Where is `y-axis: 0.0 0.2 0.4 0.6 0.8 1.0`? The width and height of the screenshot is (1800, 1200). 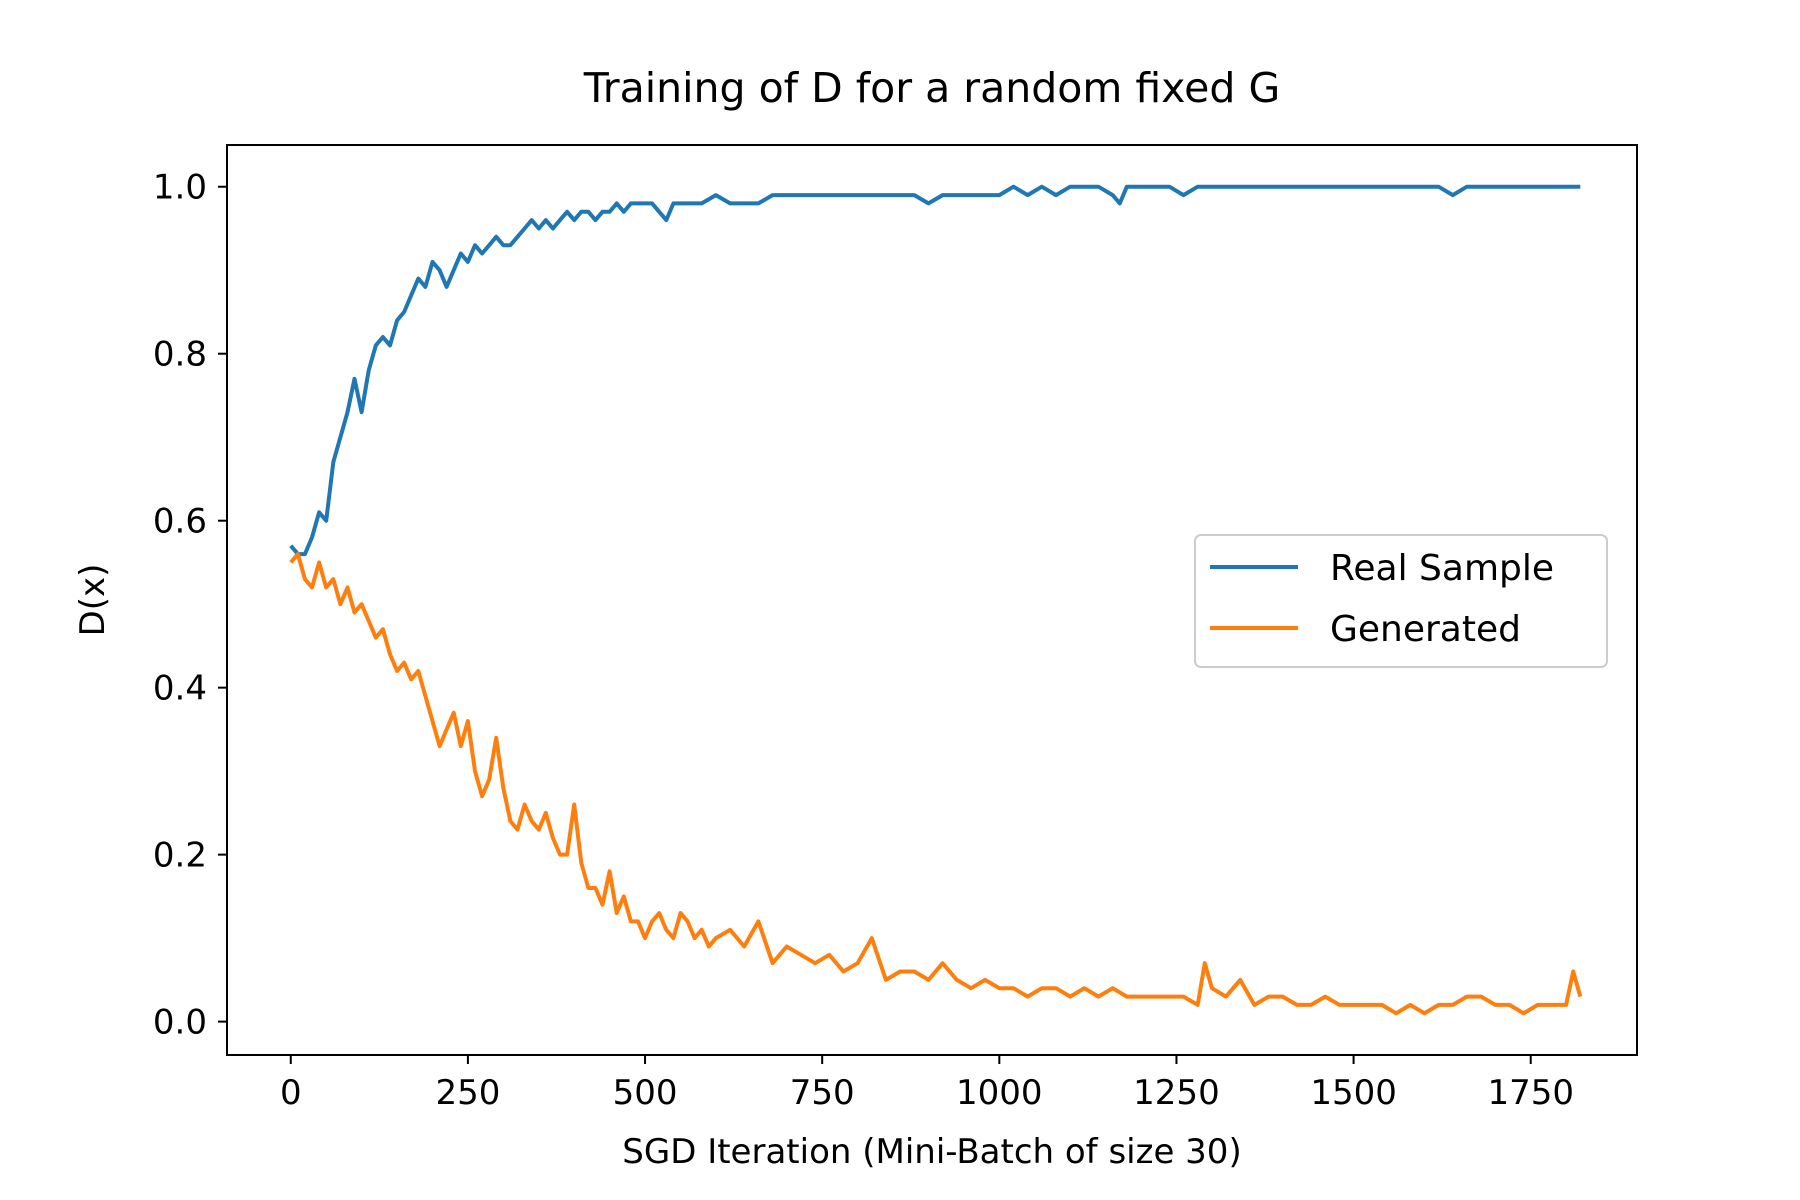
y-axis: 0.0 0.2 0.4 0.6 0.8 1.0 is located at coordinates (190, 605).